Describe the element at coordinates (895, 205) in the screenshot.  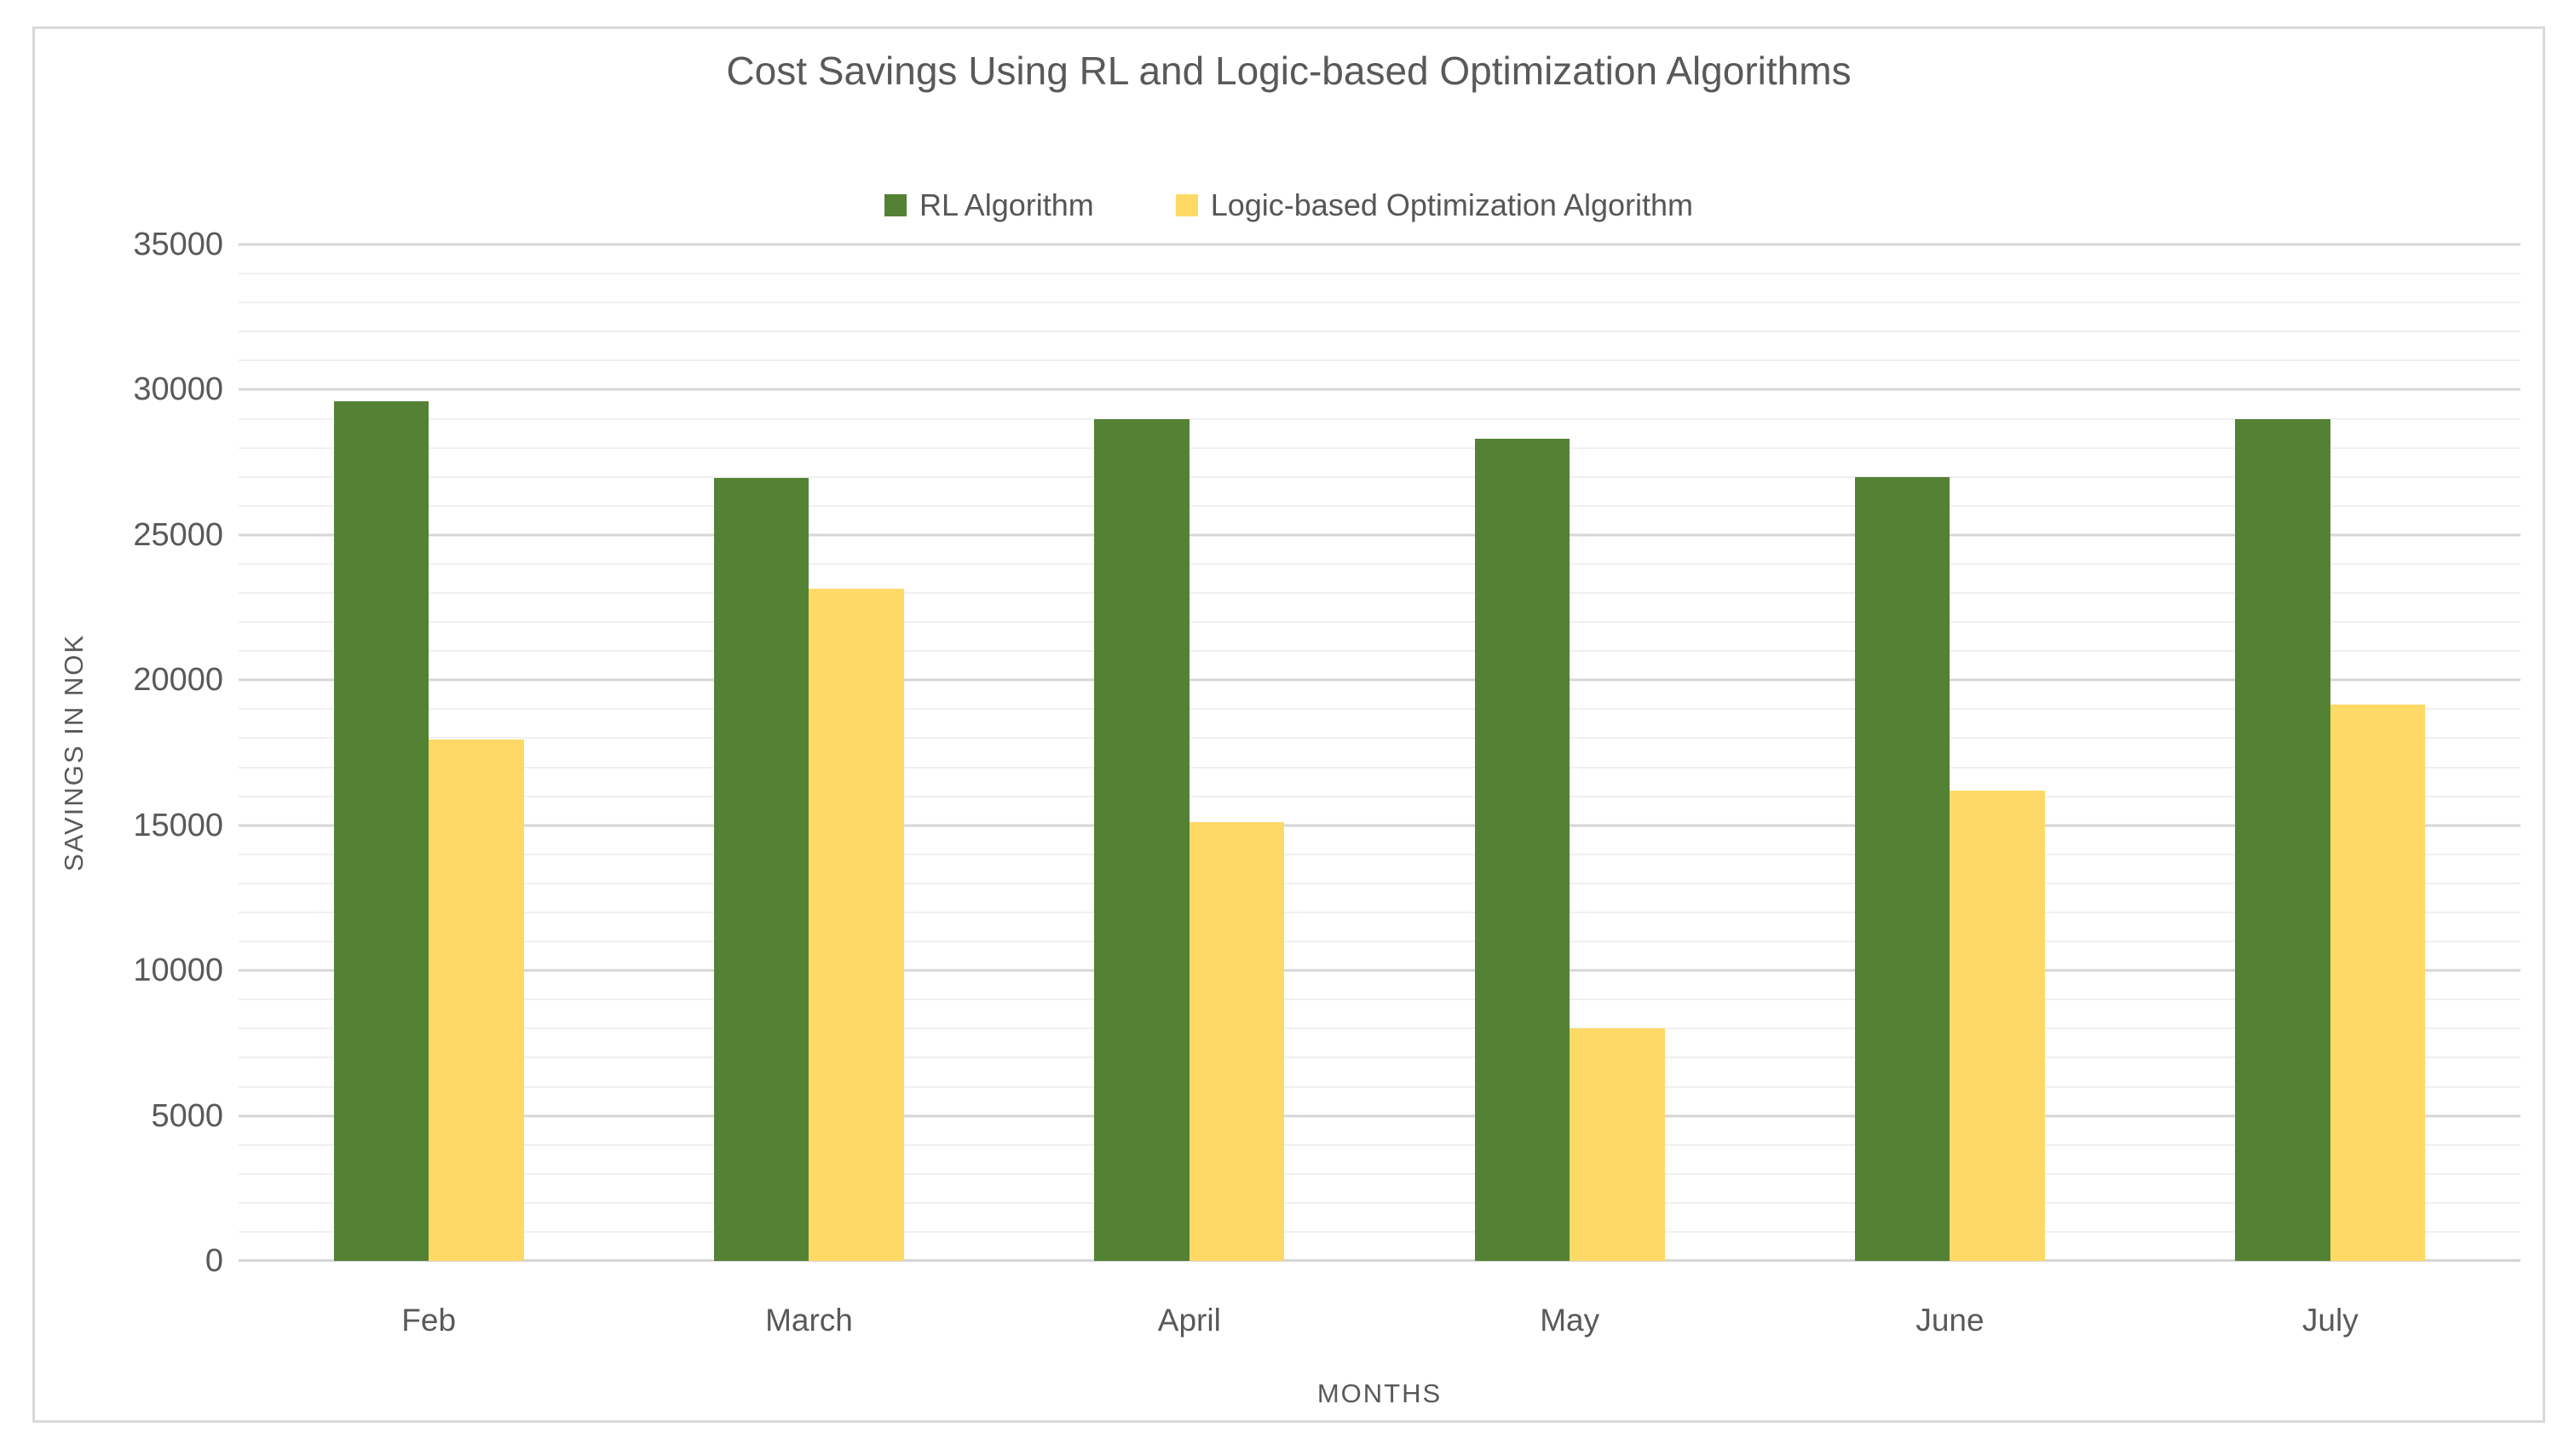
I see `rl-series-swatch` at that location.